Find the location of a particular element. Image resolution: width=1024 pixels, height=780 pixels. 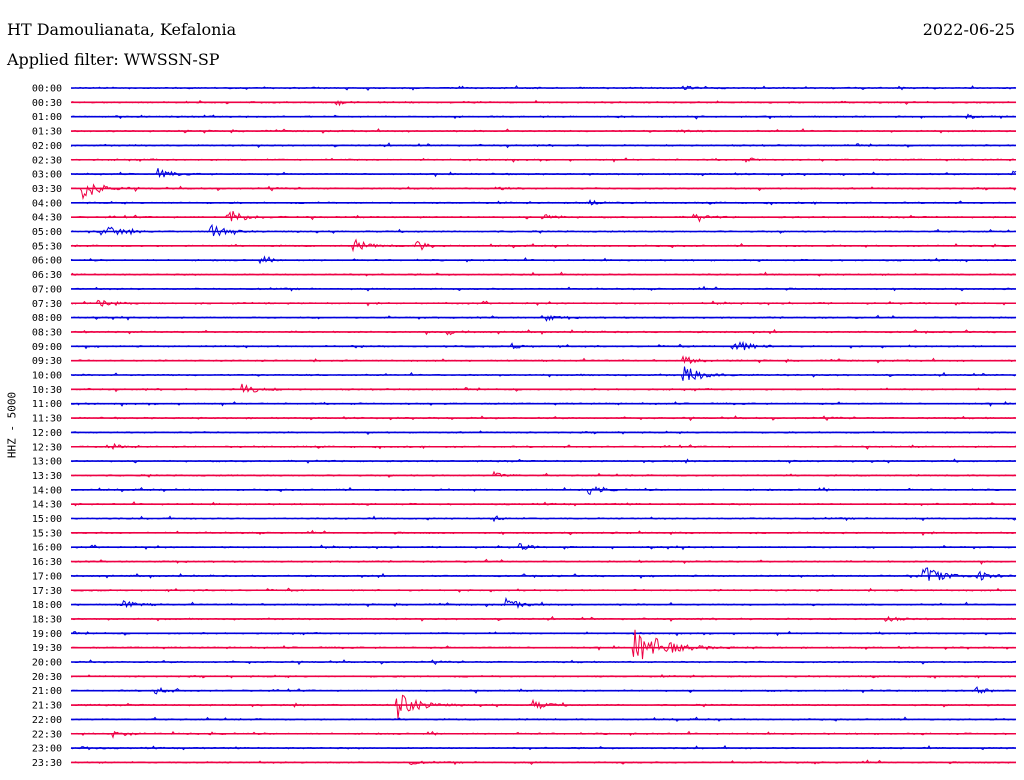

row-tick-label: 17:30 is located at coordinates (47, 591).